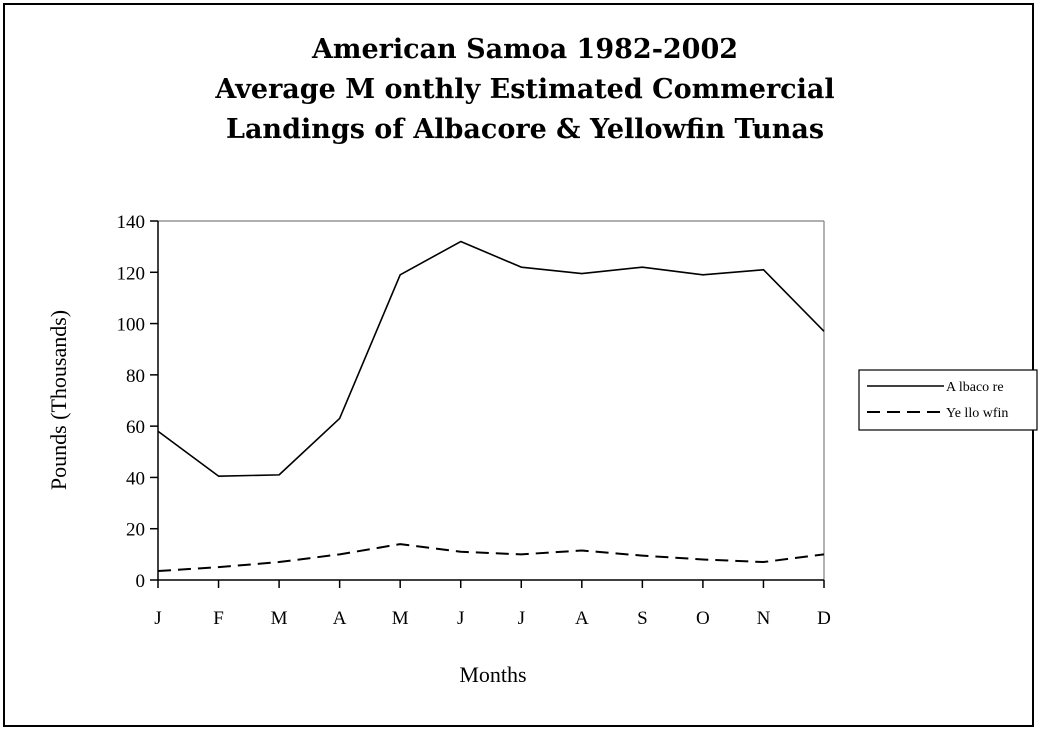 The image size is (1038, 730). I want to click on x-tick-label: O, so click(703, 618).